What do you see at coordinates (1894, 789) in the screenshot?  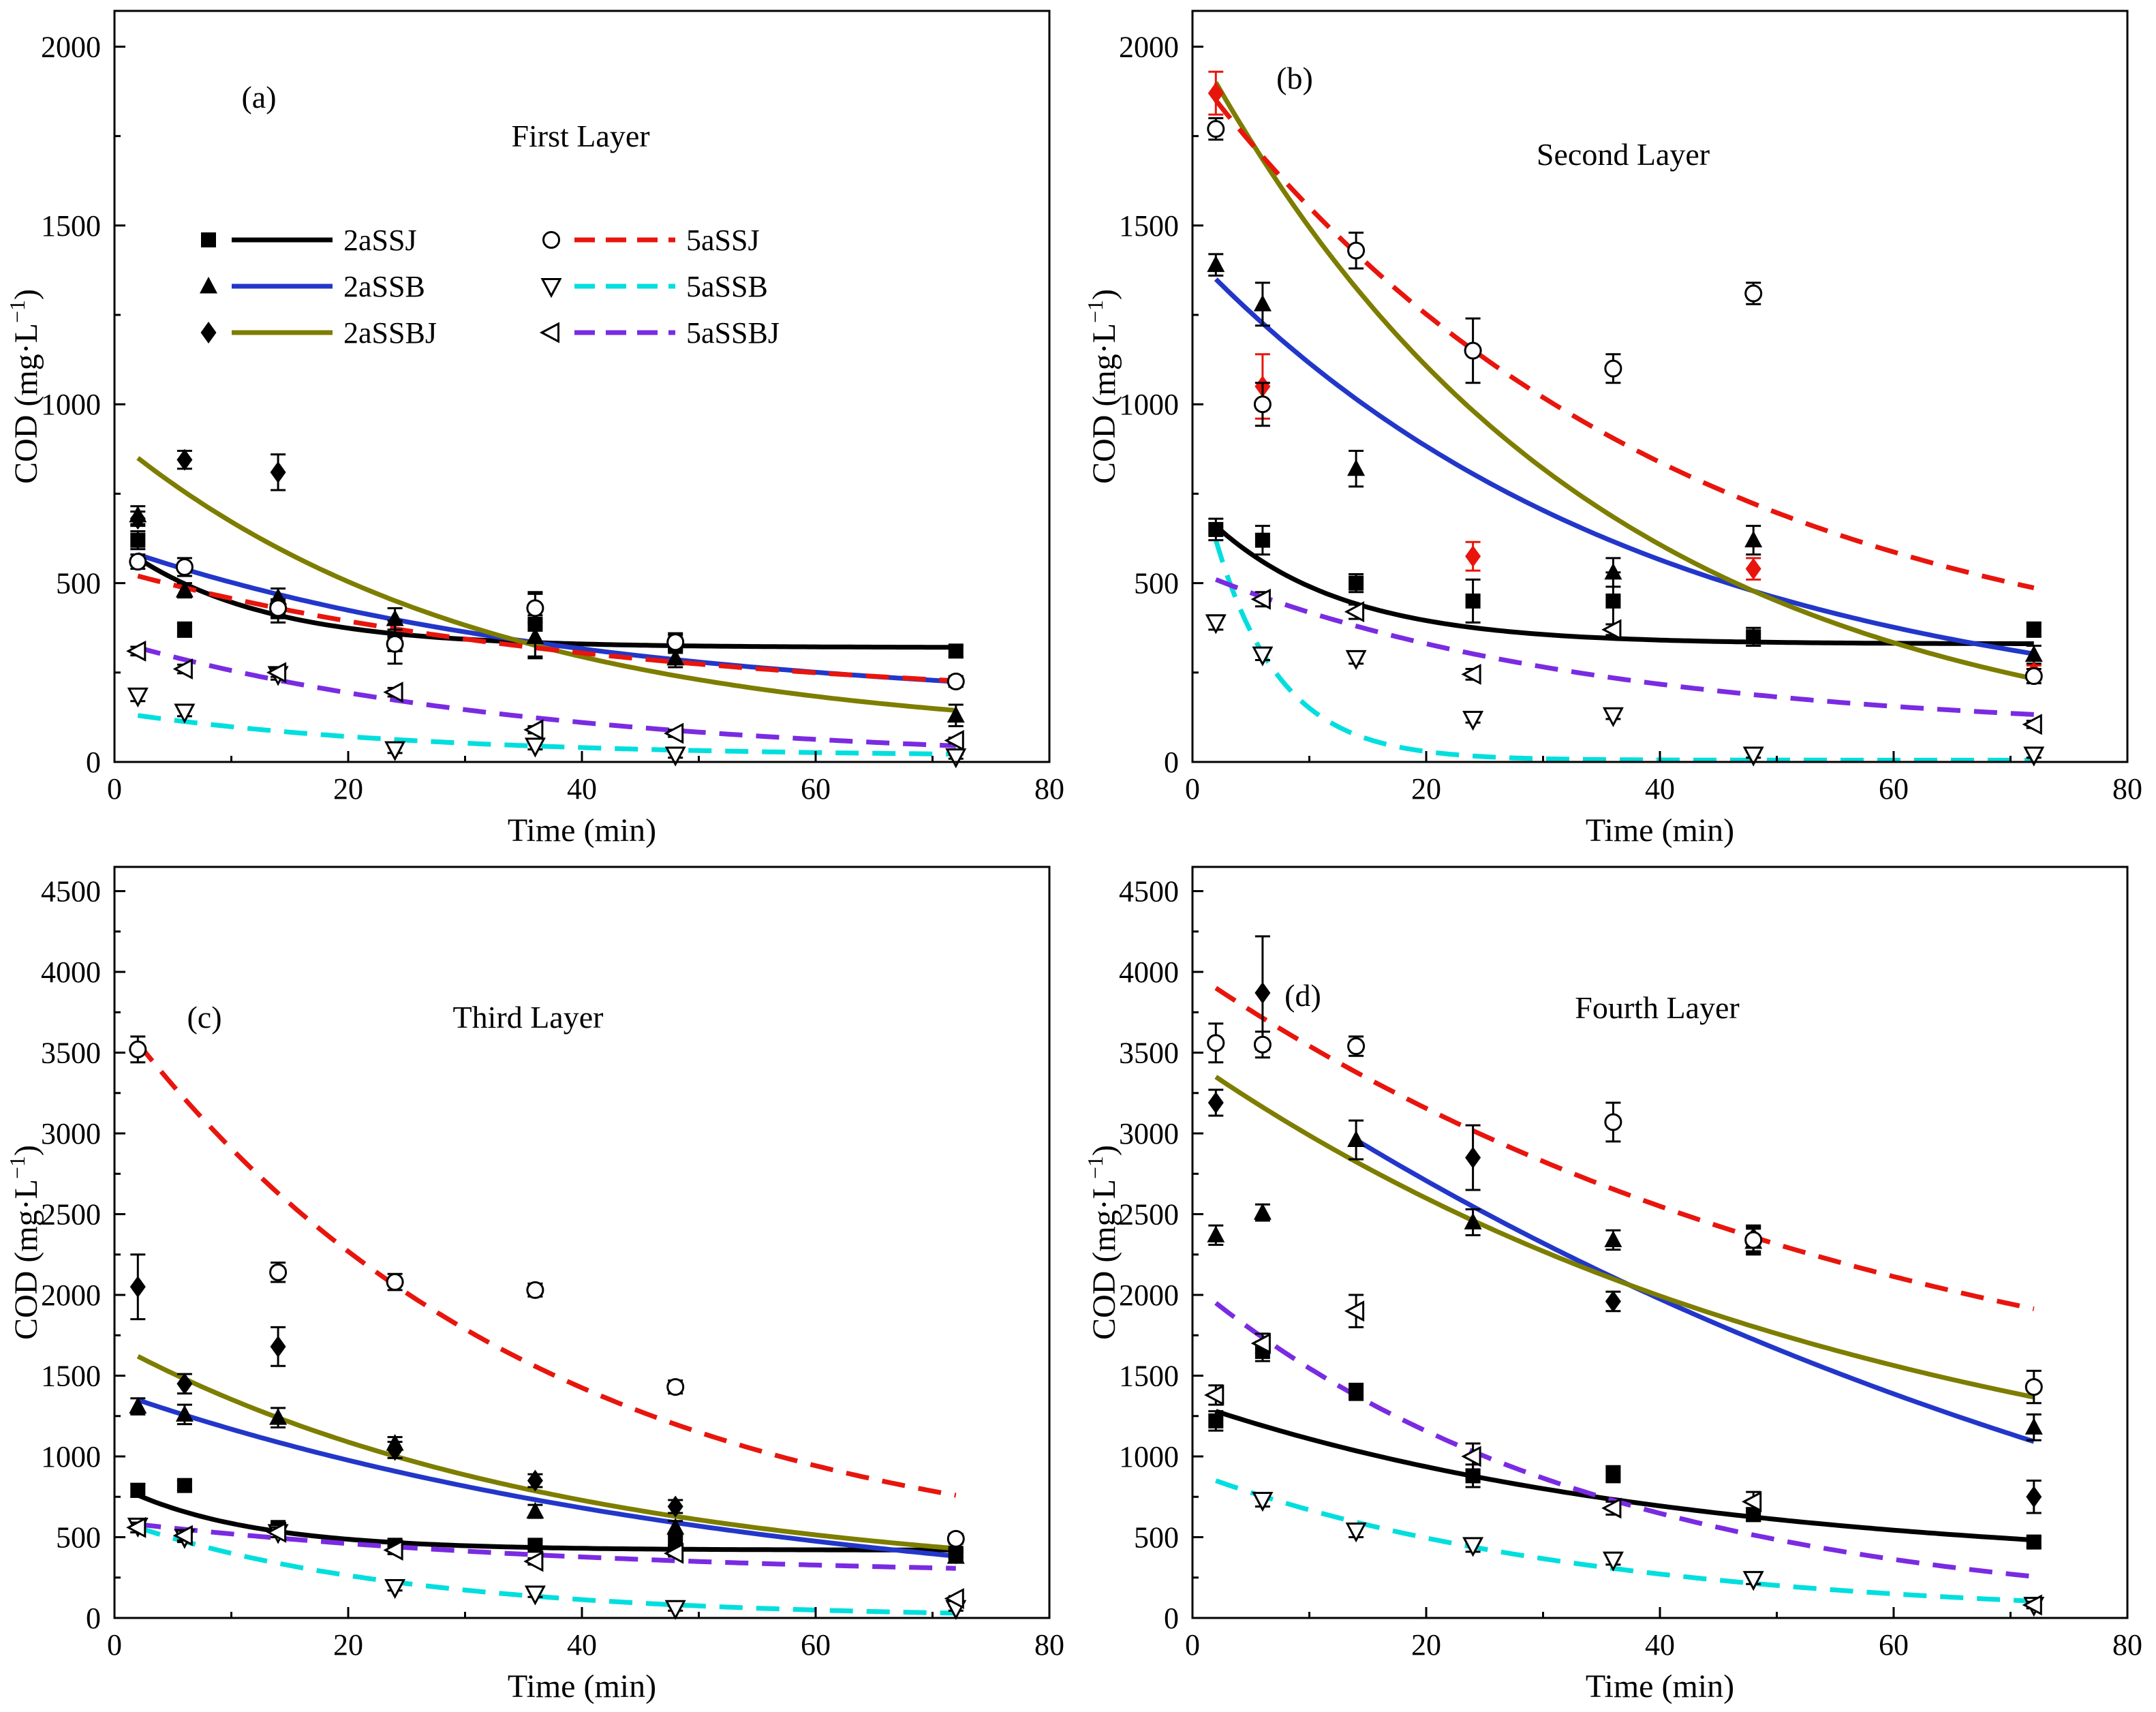 I see `x-tick-label: 60` at bounding box center [1894, 789].